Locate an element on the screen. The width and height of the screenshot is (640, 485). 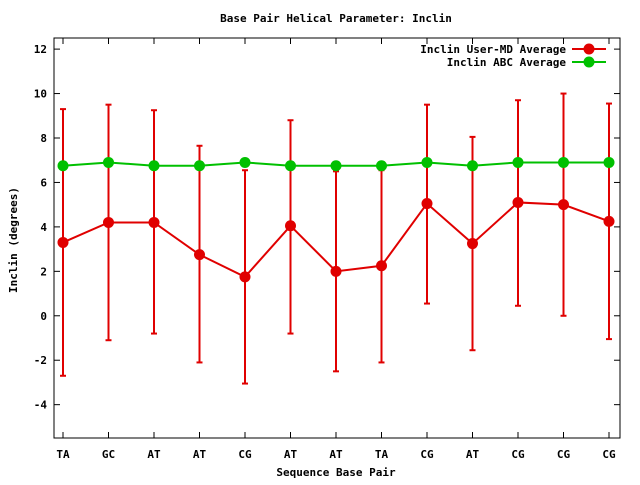
y-tick-label: 10 is located at coordinates (40, 94).